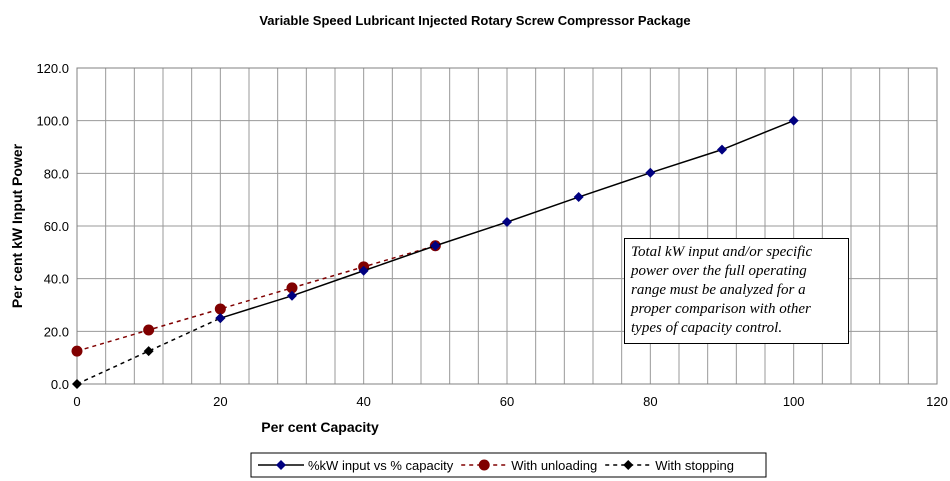  What do you see at coordinates (52, 68) in the screenshot?
I see `y-tick-label: 120.0` at bounding box center [52, 68].